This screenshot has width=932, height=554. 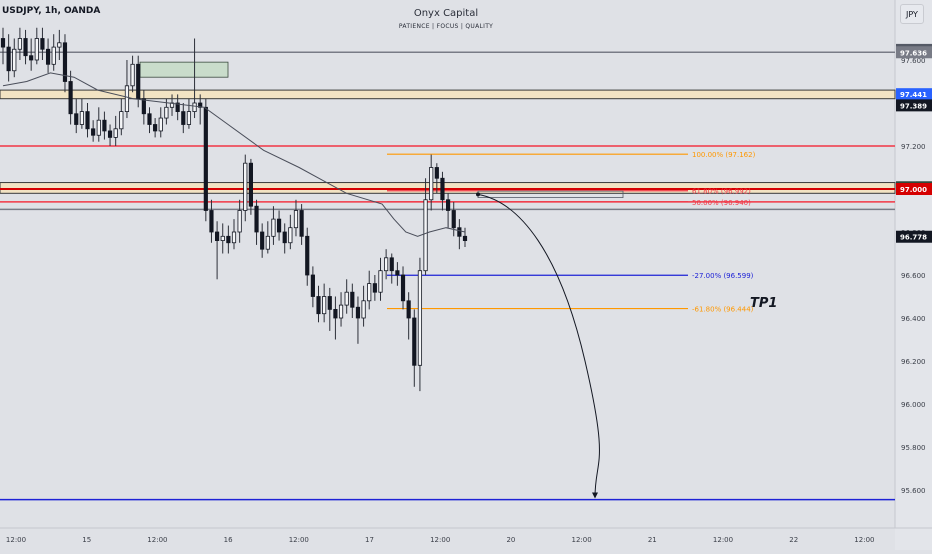 I want to click on moving-average-line, so click(x=234, y=154).